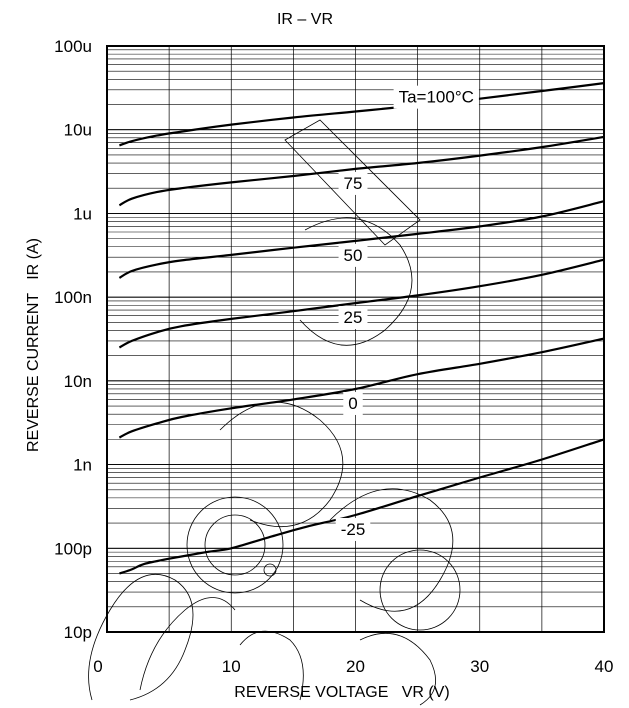 The width and height of the screenshot is (629, 708). Describe the element at coordinates (78, 381) in the screenshot. I see `y-tick-label: 10n` at that location.